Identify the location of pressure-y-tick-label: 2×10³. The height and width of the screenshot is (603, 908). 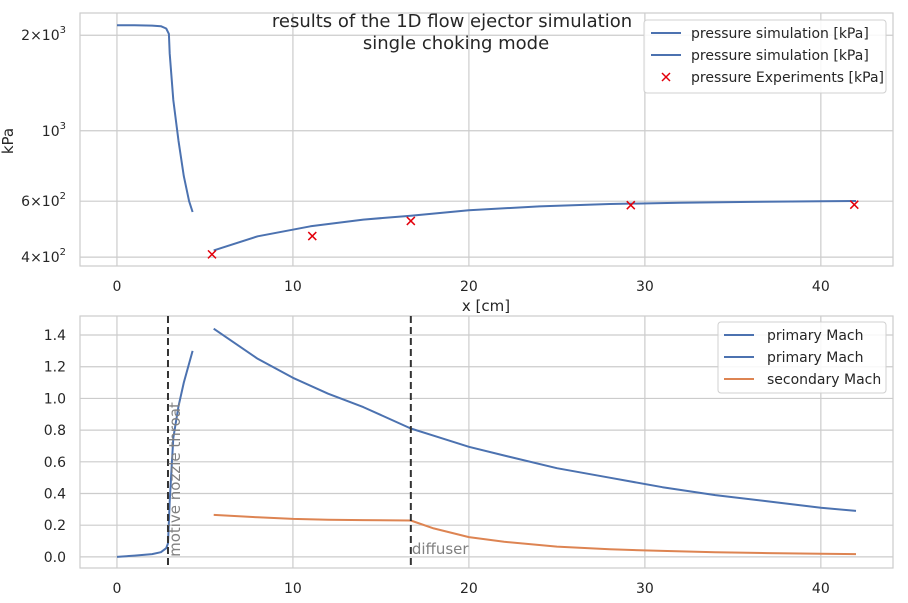
(43, 34).